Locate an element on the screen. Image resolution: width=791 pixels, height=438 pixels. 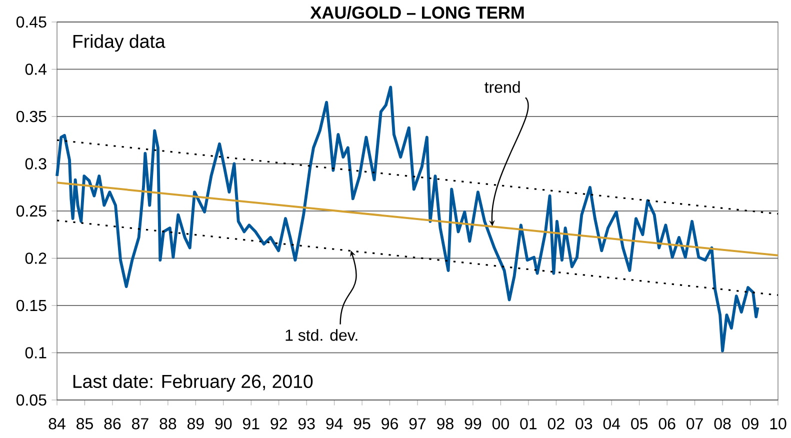
x-tick-label: 89 is located at coordinates (195, 424).